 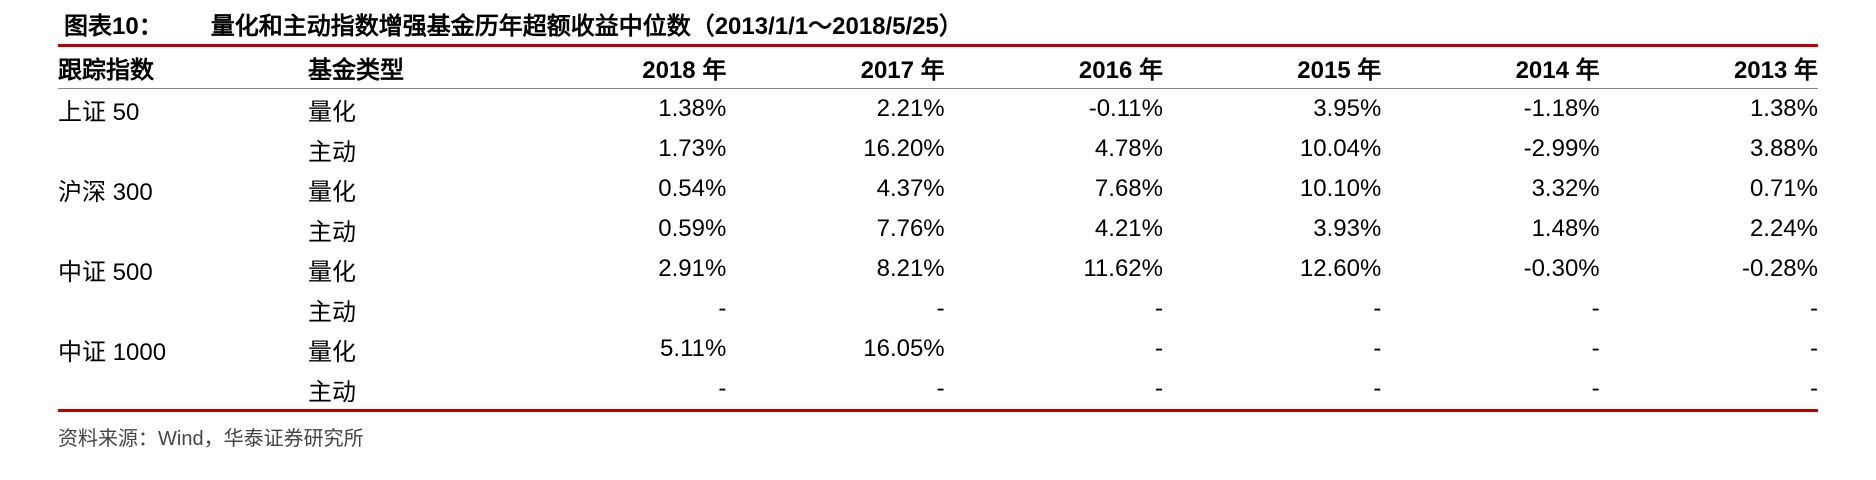 I want to click on return-value-cell: 10.10%, so click(x=1340, y=188).